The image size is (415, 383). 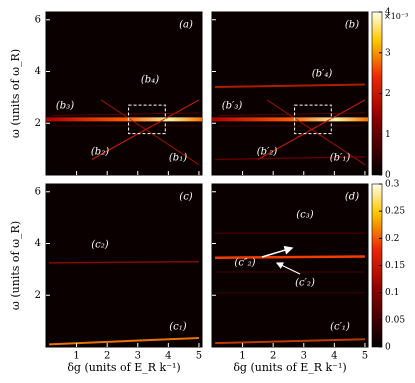 I want to click on panel-label: (d), so click(x=352, y=197).